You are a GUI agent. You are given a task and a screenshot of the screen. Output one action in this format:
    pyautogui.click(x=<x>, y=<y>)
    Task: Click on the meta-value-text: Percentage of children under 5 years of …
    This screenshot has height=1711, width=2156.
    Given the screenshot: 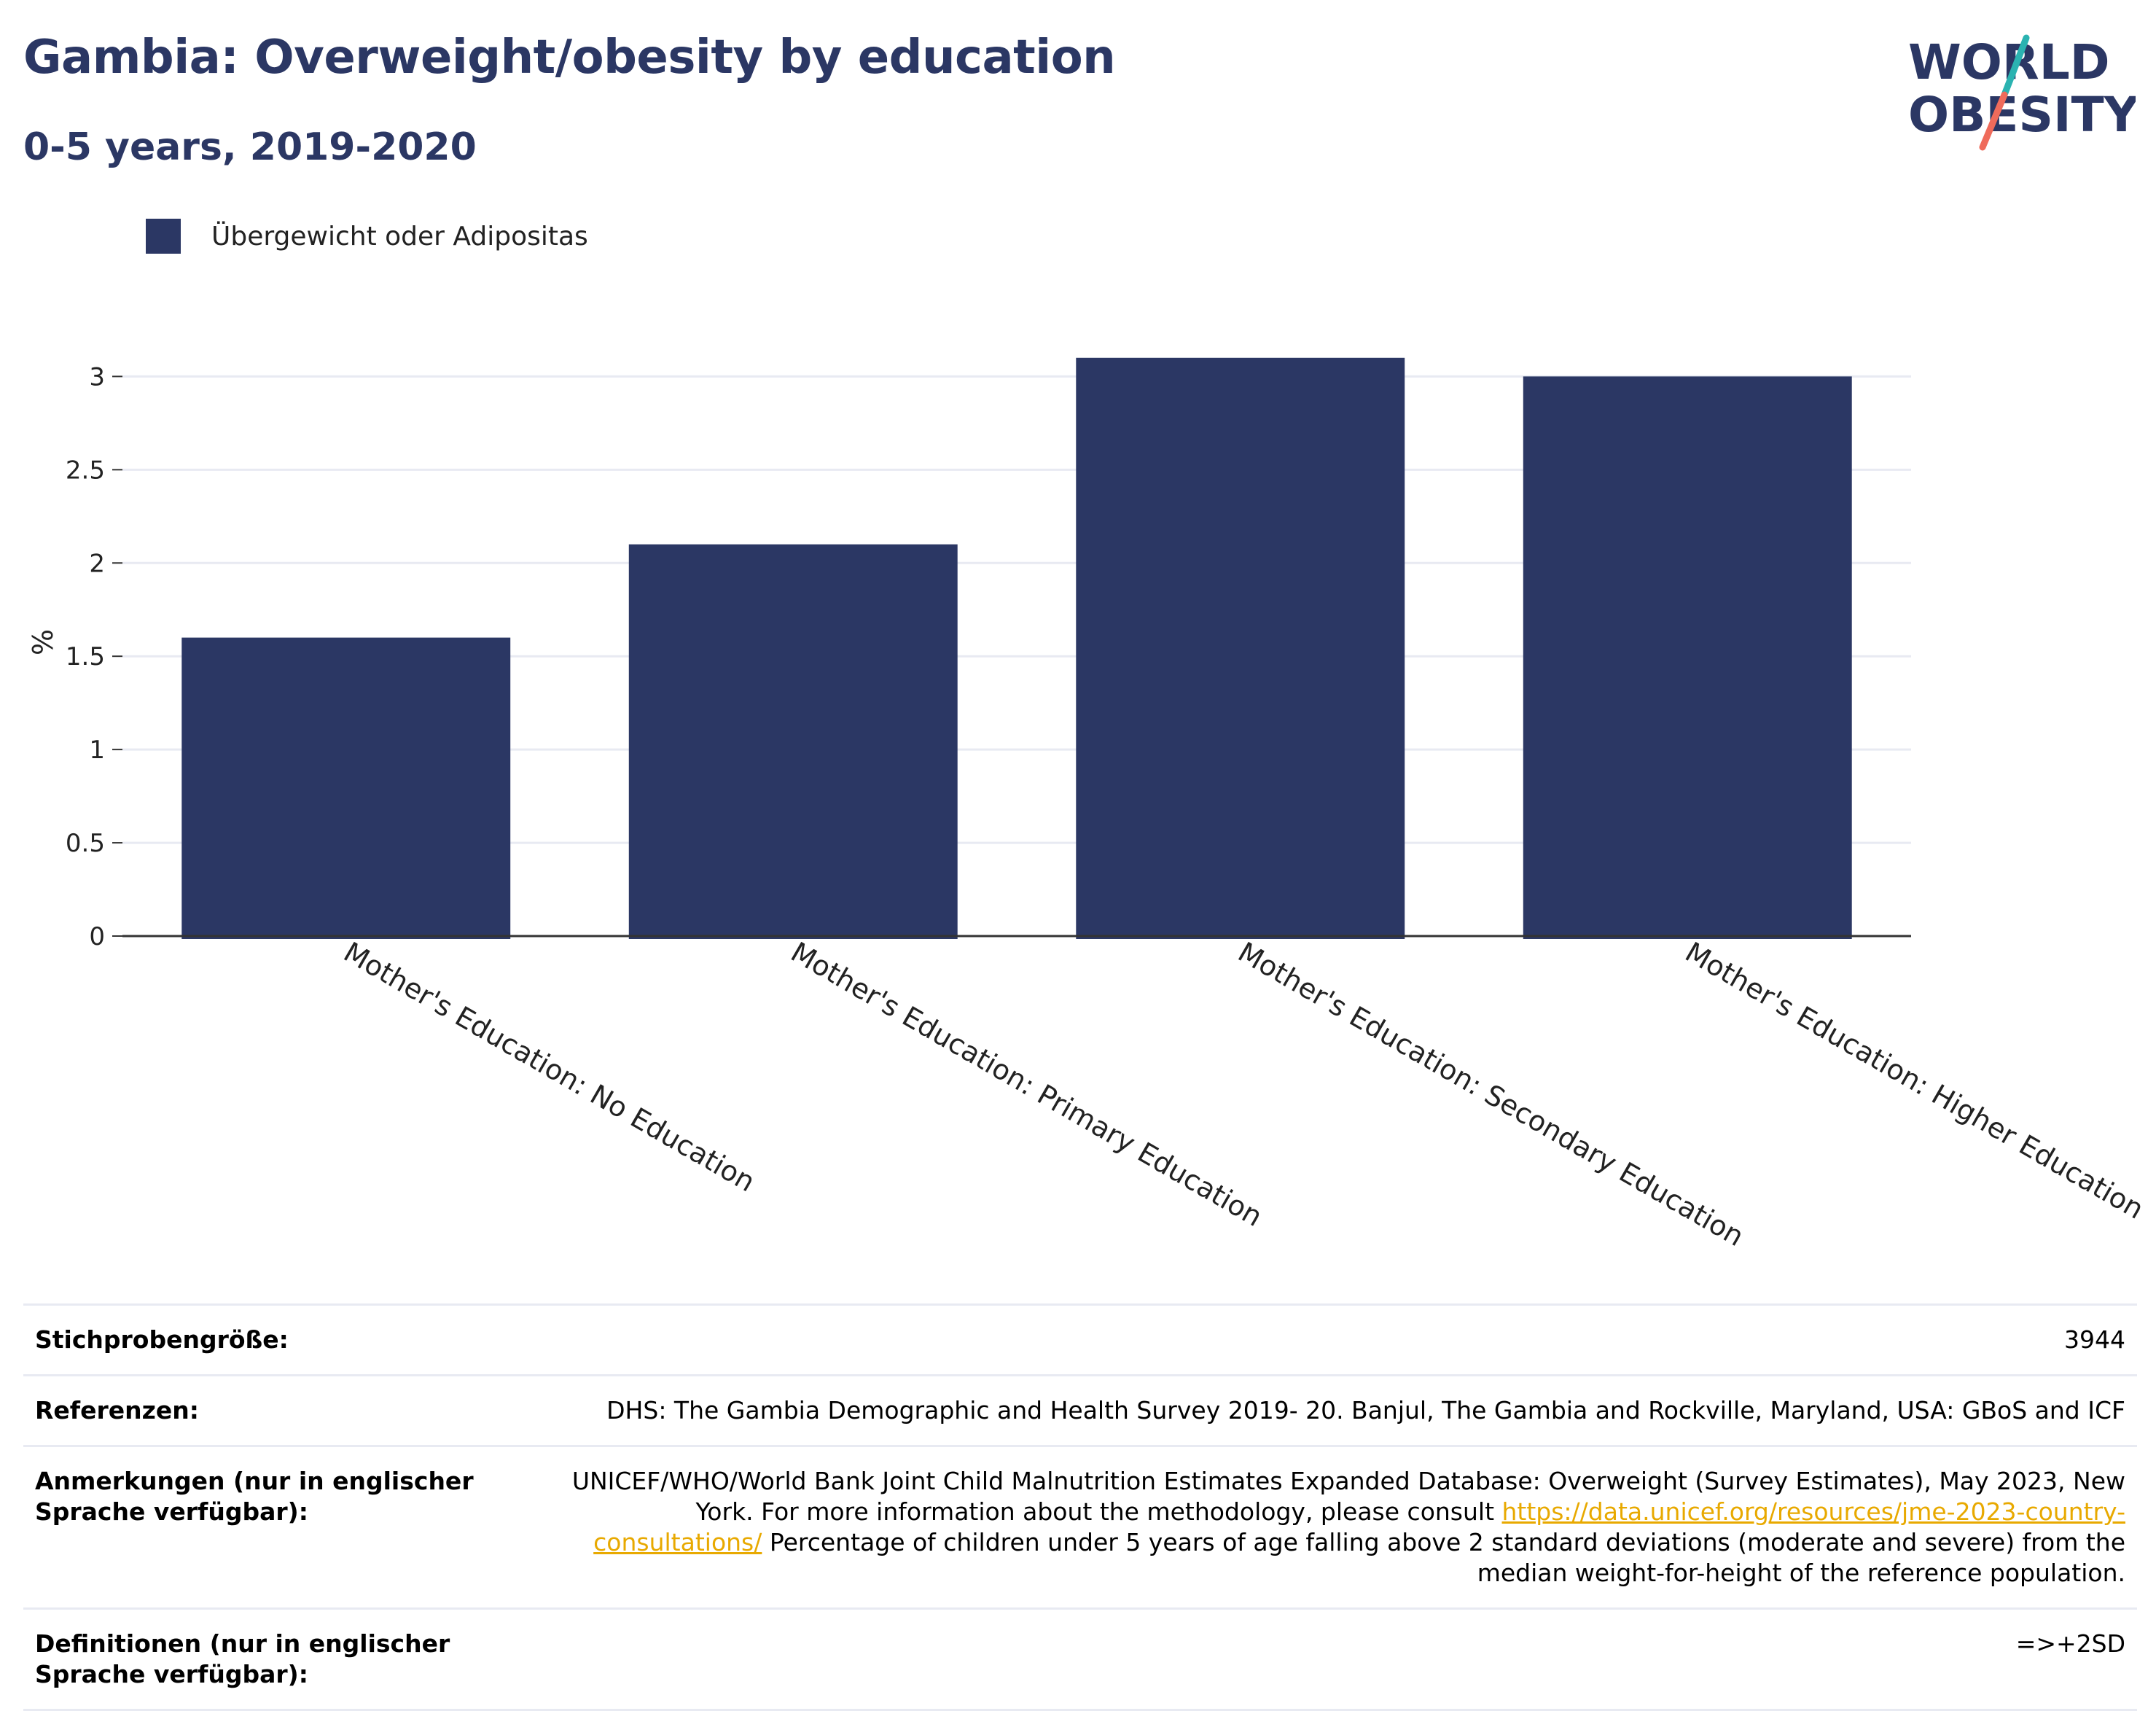 What is the action you would take?
    pyautogui.click(x=1443, y=1557)
    